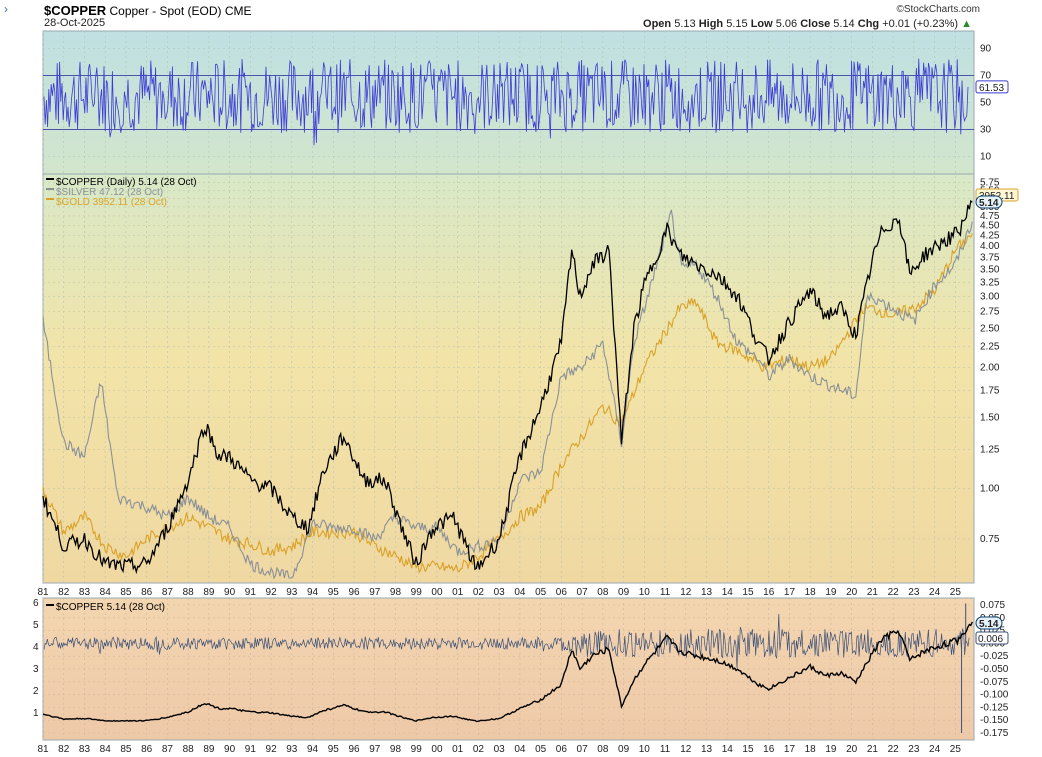  I want to click on low-value: 5.06, so click(786, 24).